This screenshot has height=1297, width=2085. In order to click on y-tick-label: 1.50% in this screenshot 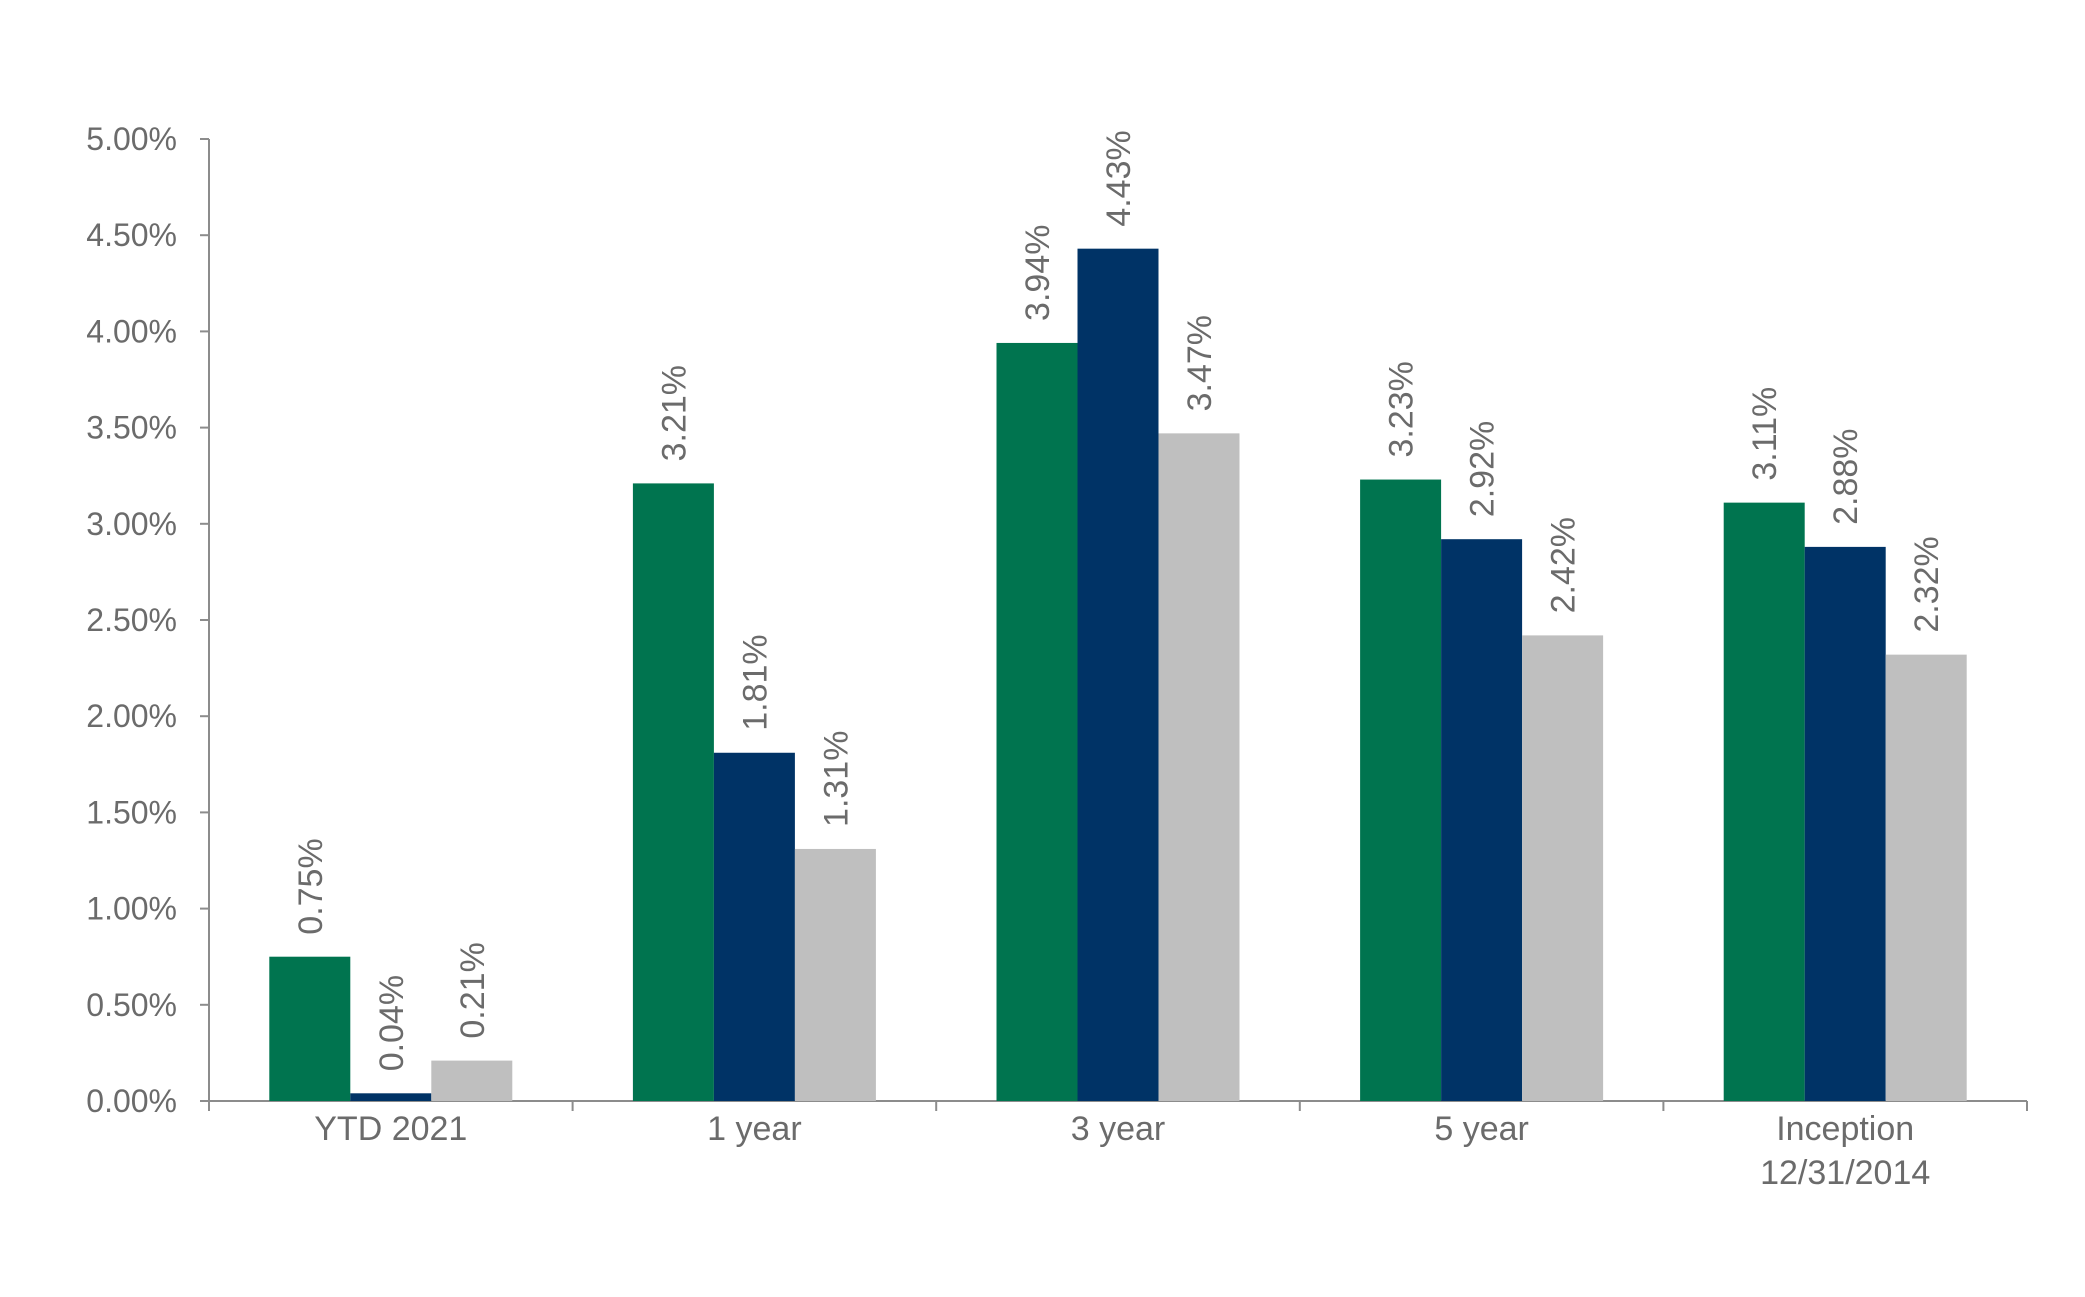, I will do `click(131, 812)`.